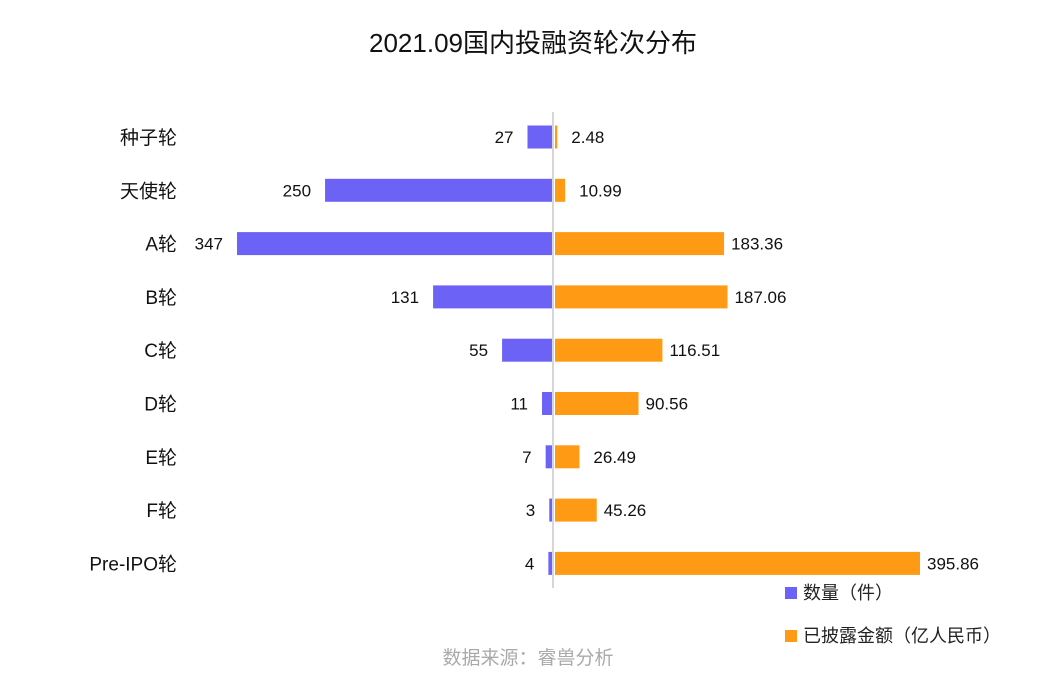  What do you see at coordinates (614, 457) in the screenshot?
I see `amount-value-label: 26.49` at bounding box center [614, 457].